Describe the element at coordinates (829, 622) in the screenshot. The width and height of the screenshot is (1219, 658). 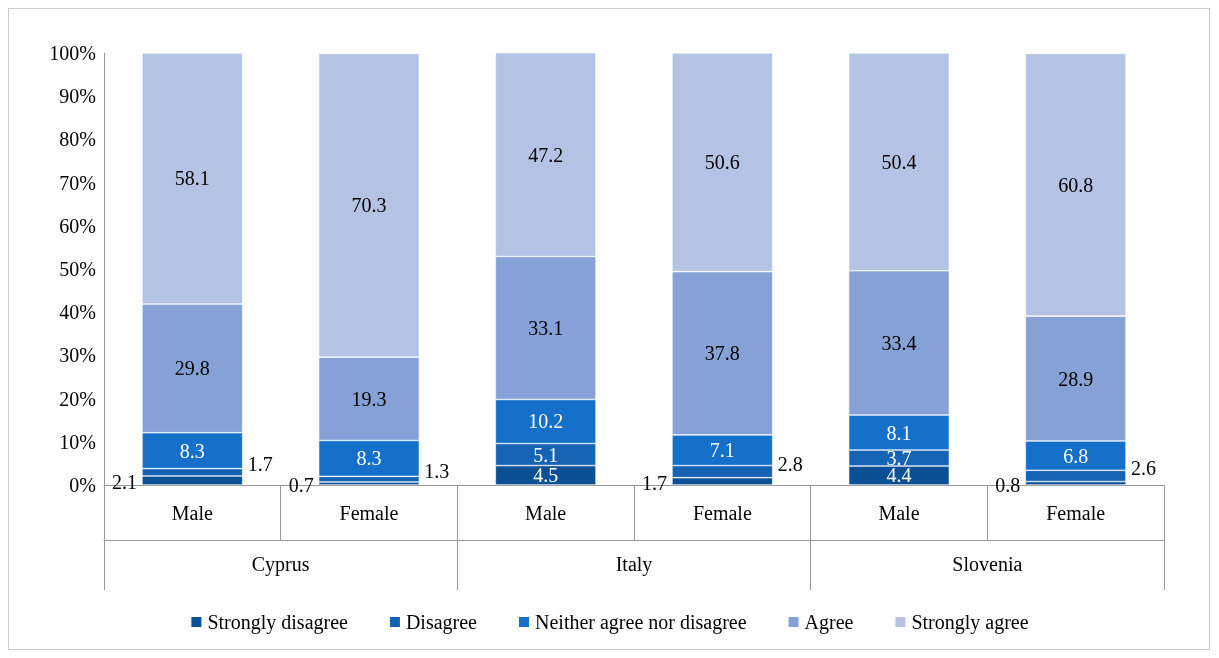
I see `legend-label: Agree` at that location.